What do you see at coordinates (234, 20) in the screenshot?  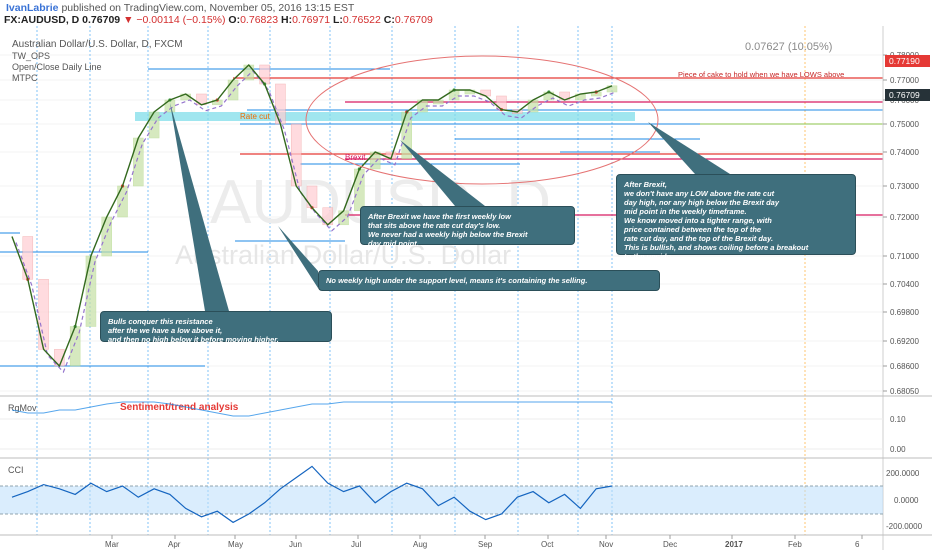 I see `ohlc-open-key: O:` at bounding box center [234, 20].